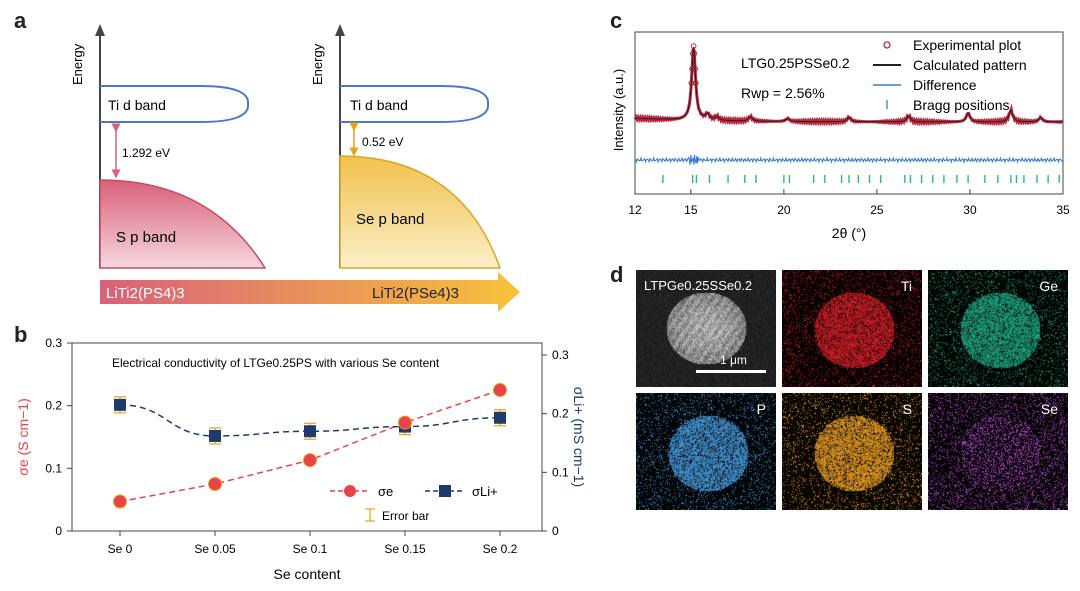 The image size is (1080, 591). Describe the element at coordinates (849, 233) in the screenshot. I see `x-axis-label: 2θ (°)` at that location.